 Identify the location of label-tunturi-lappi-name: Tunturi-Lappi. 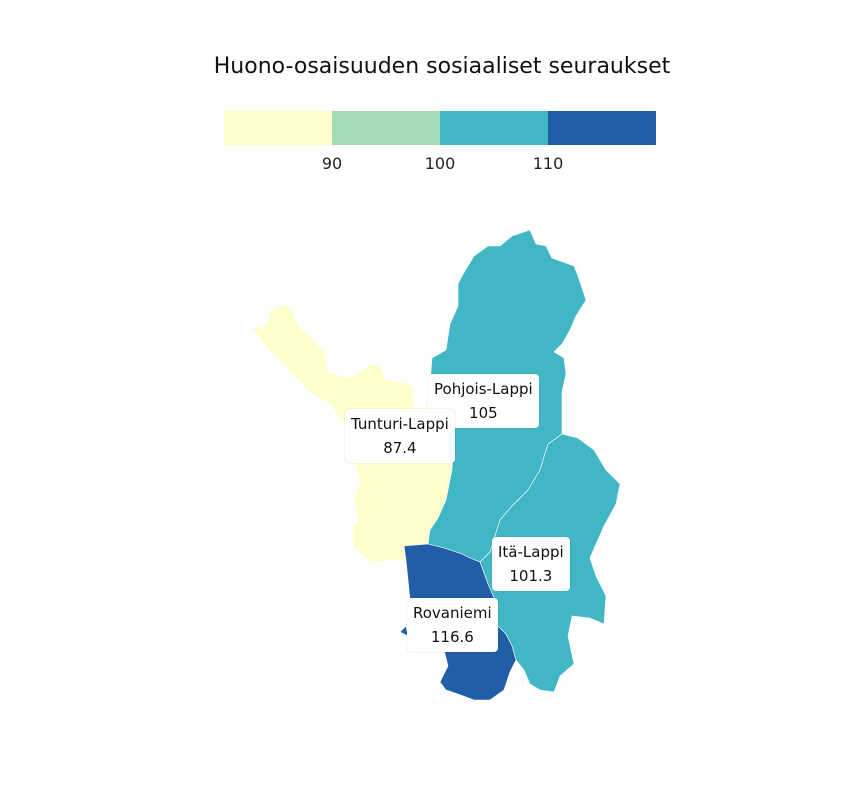
(400, 424).